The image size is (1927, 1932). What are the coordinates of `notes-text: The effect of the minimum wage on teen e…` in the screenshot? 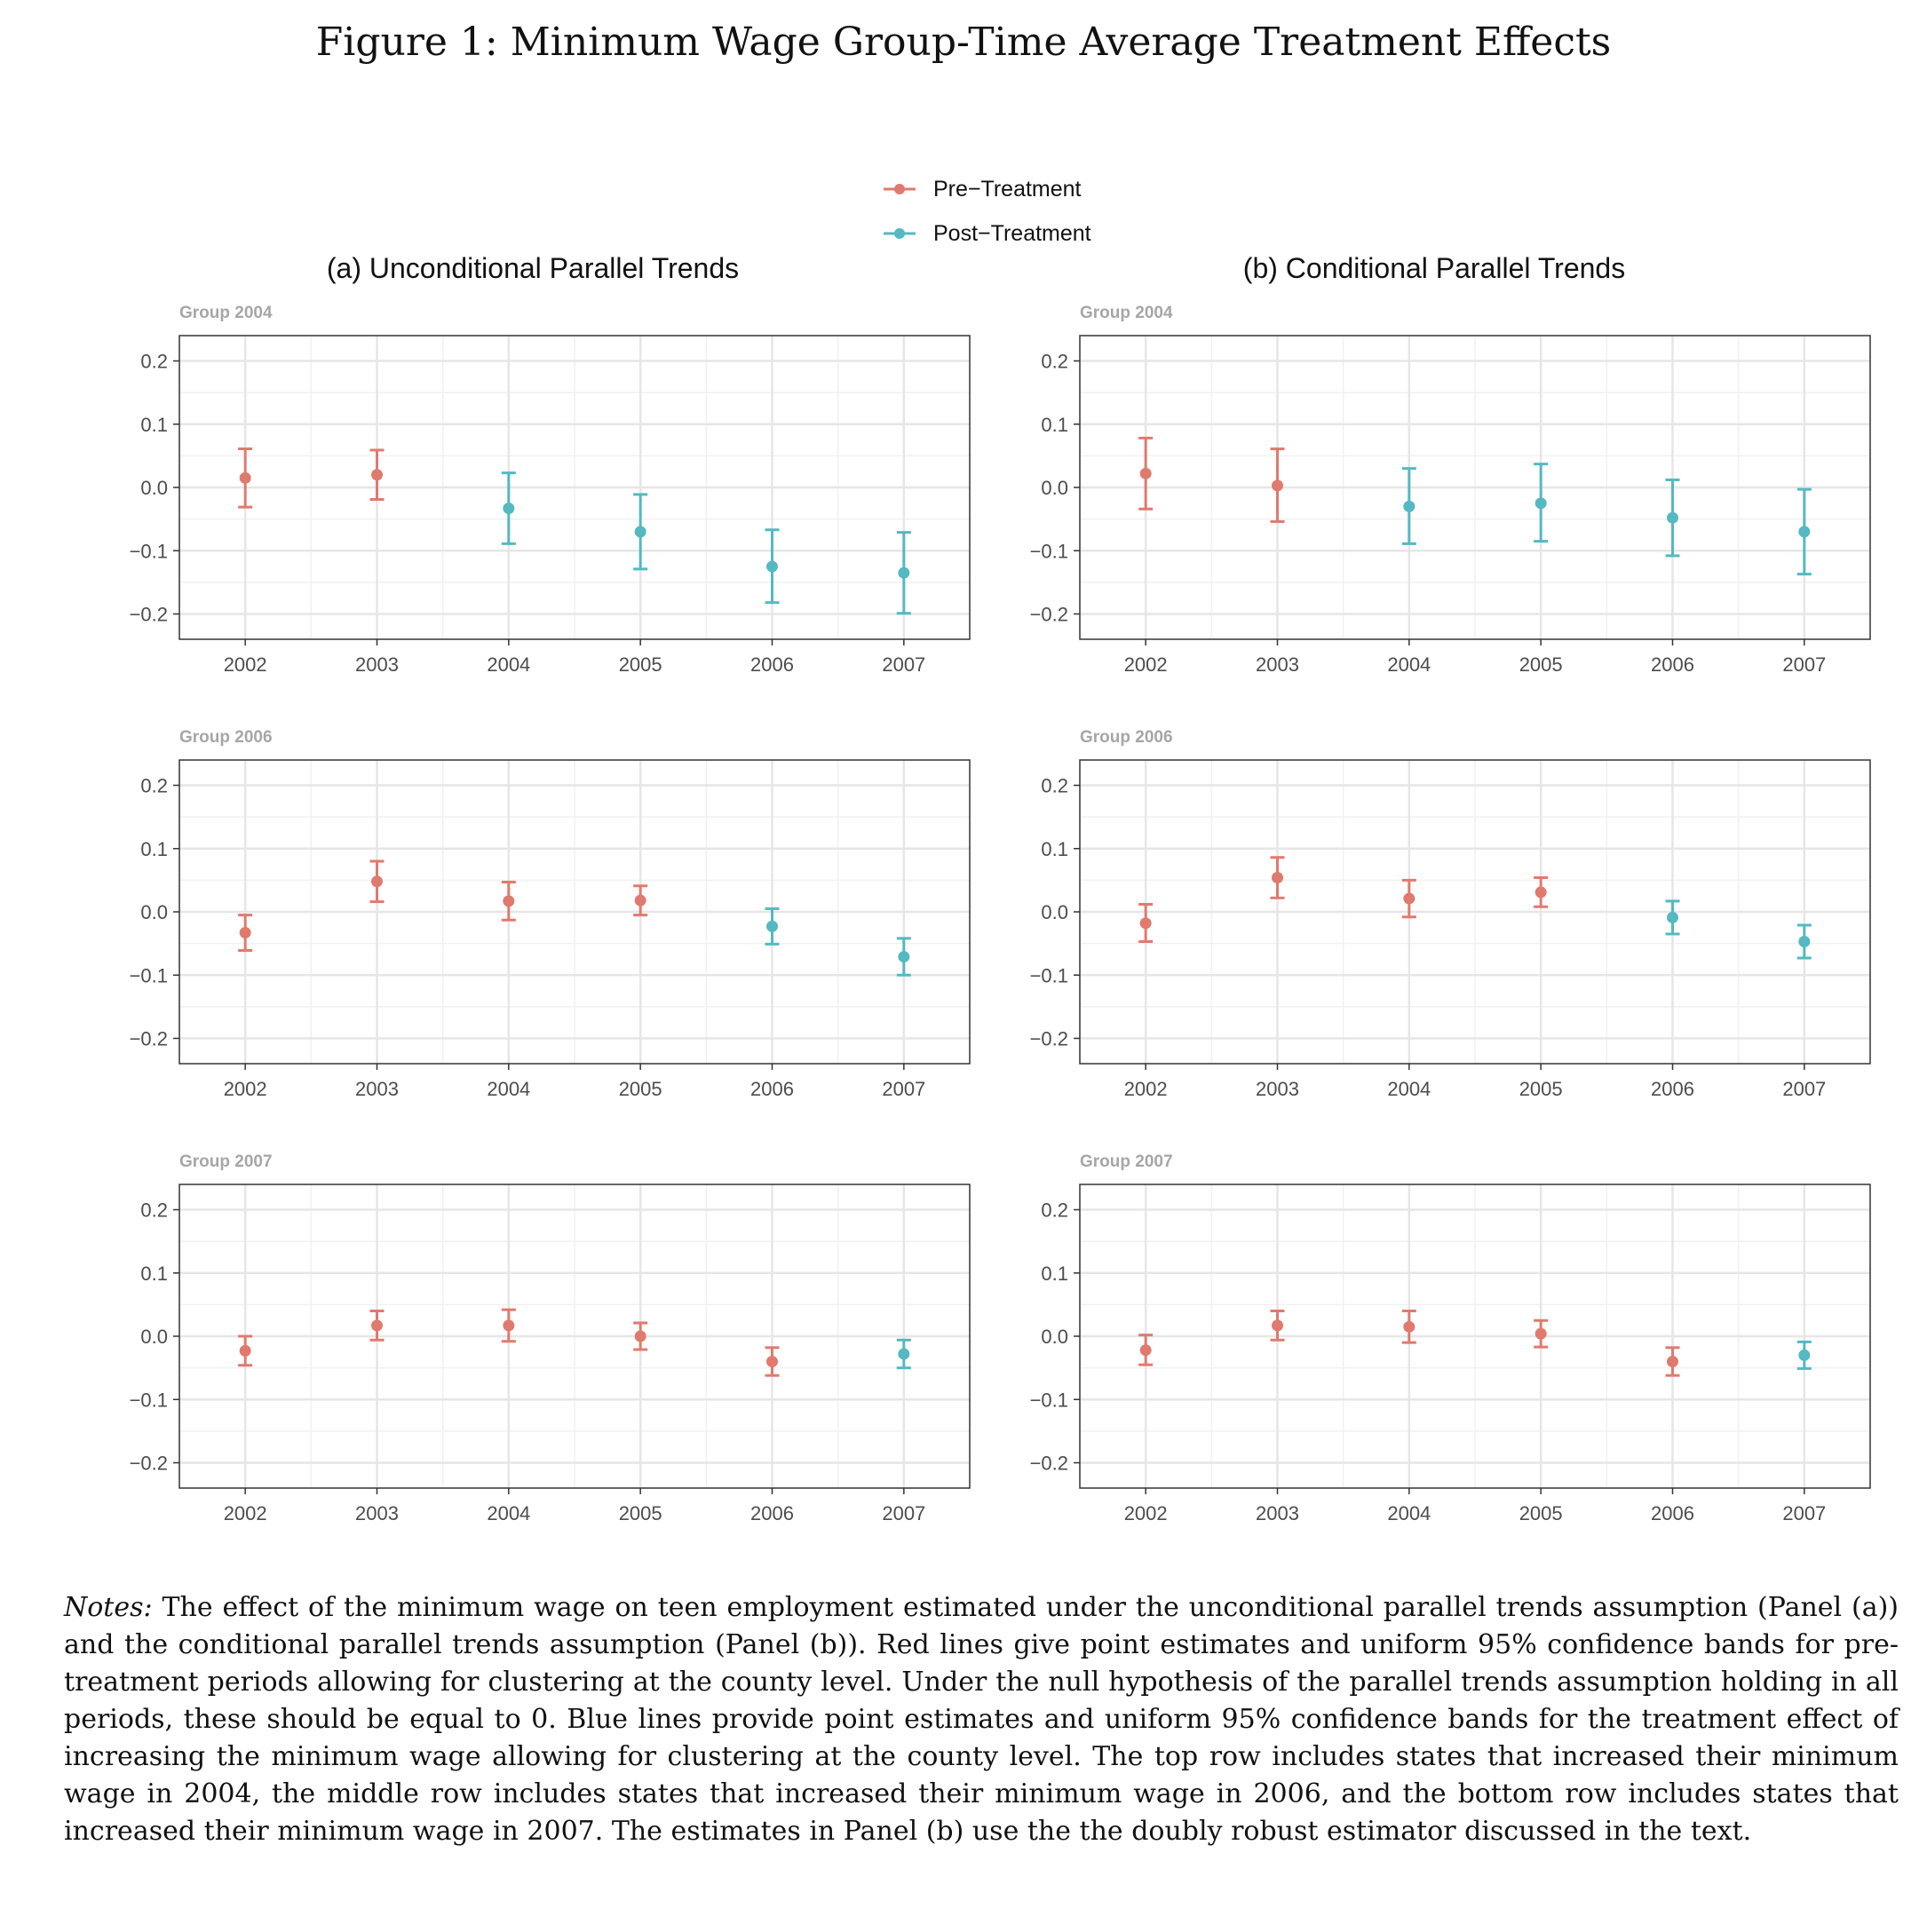 It's located at (982, 1719).